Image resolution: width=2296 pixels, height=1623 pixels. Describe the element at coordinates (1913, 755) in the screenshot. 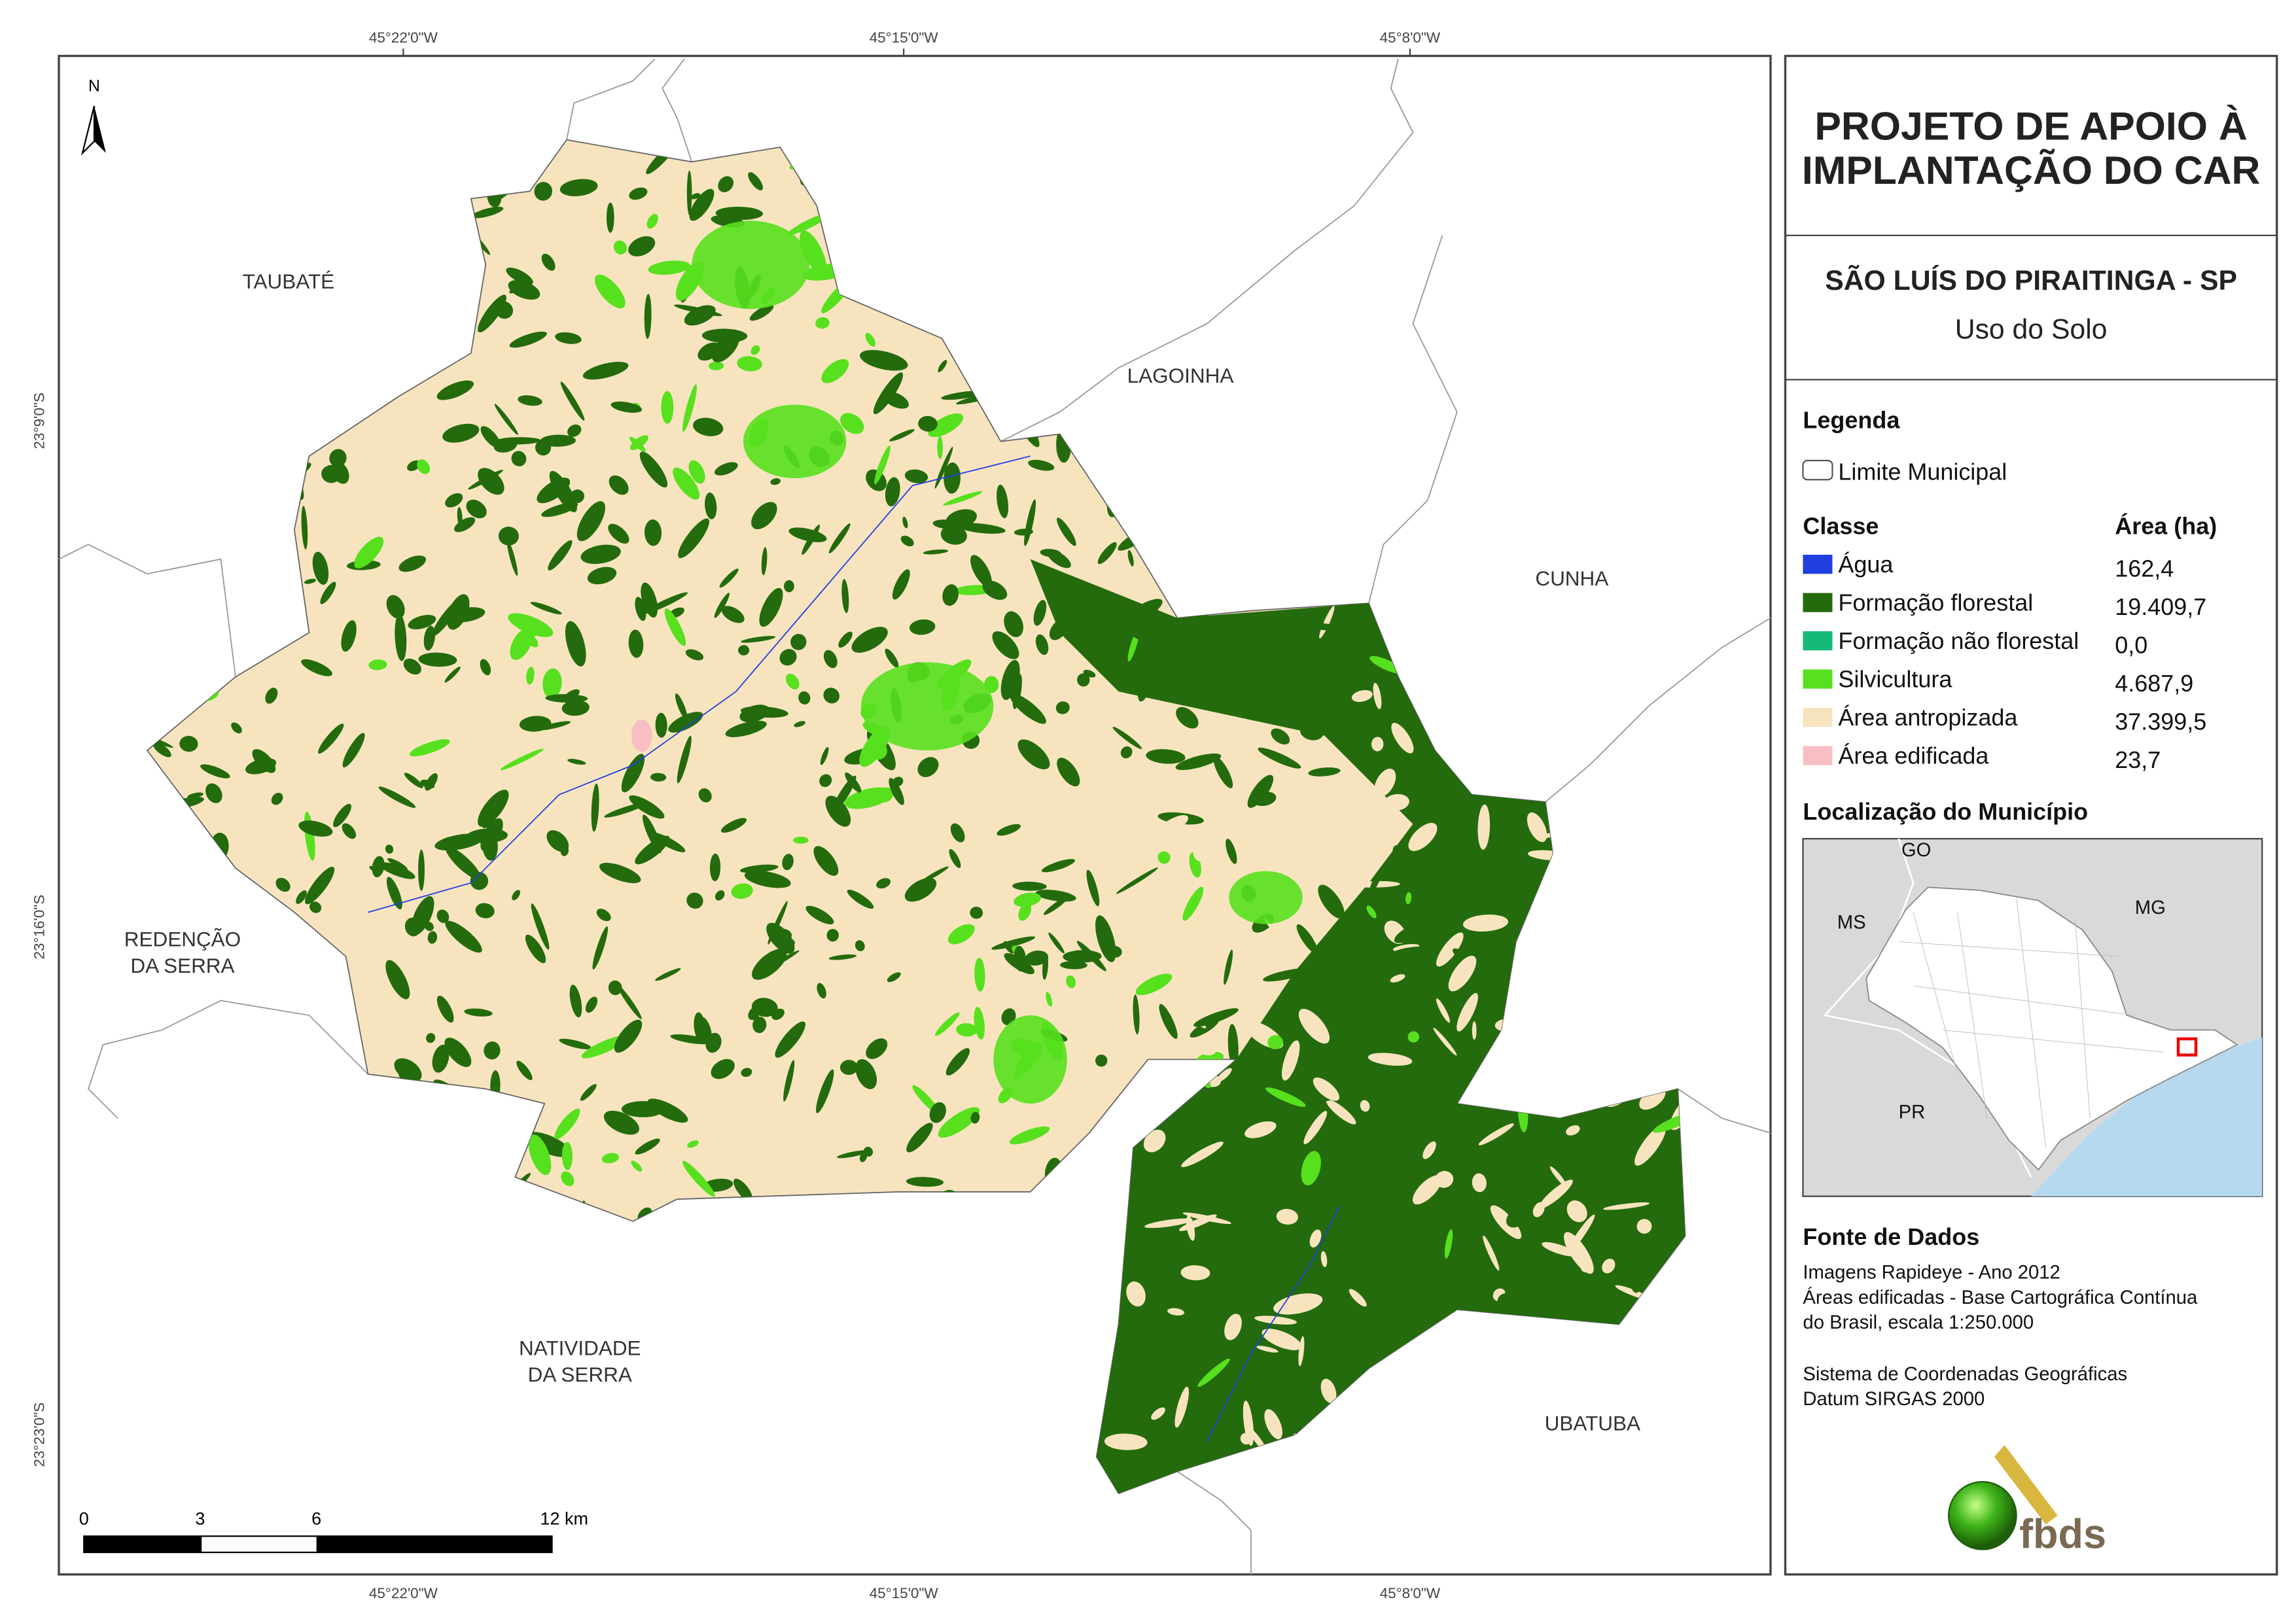

I see `legend-class: Área edificada` at that location.